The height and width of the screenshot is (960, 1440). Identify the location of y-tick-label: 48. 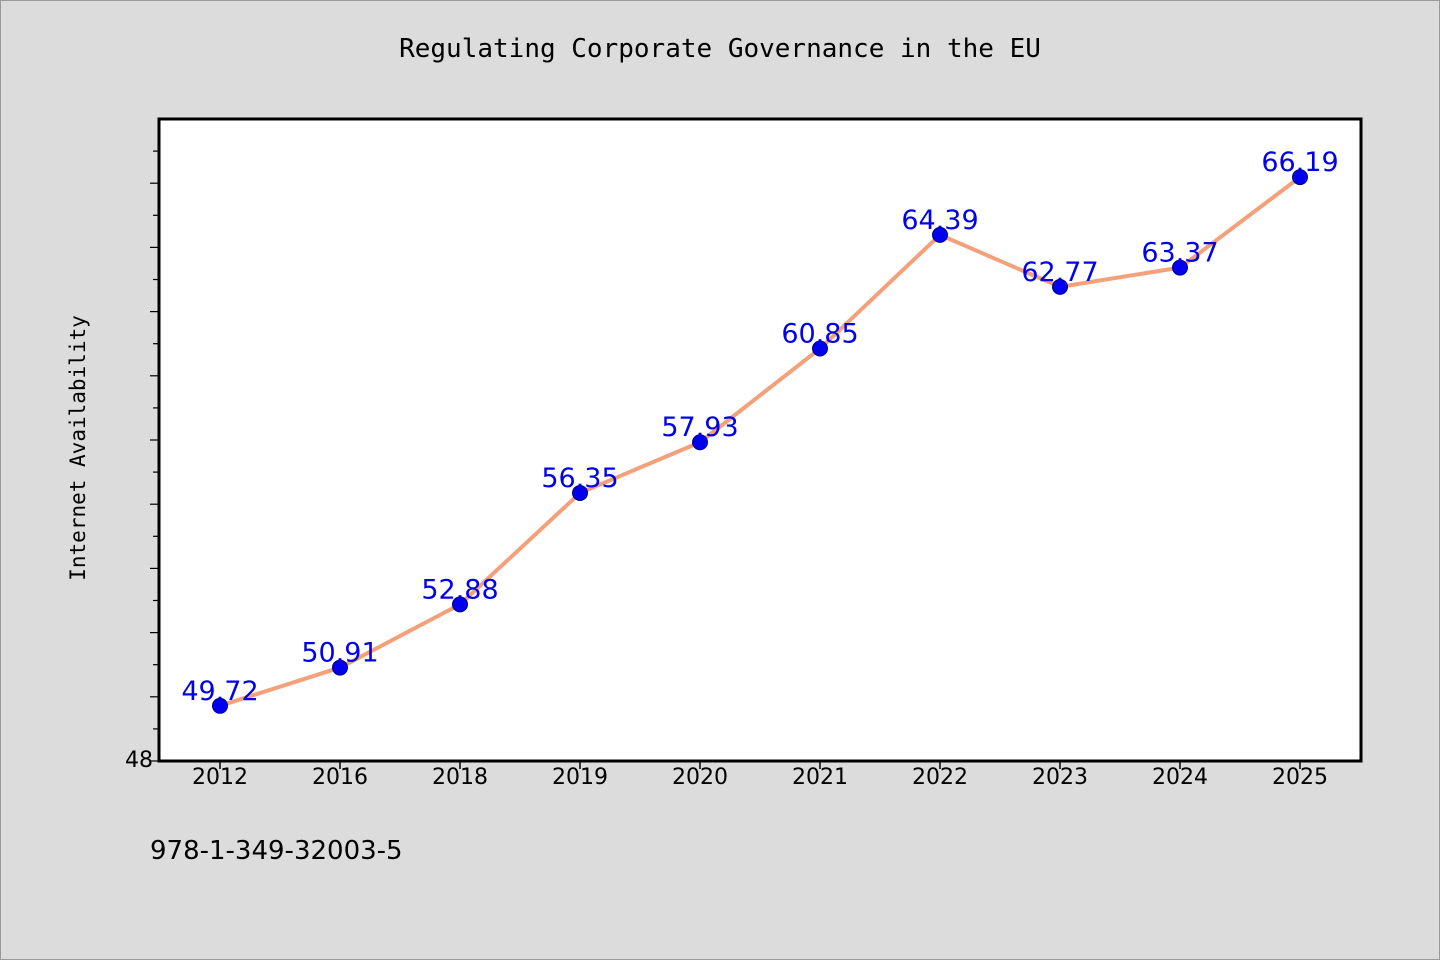
(139, 760).